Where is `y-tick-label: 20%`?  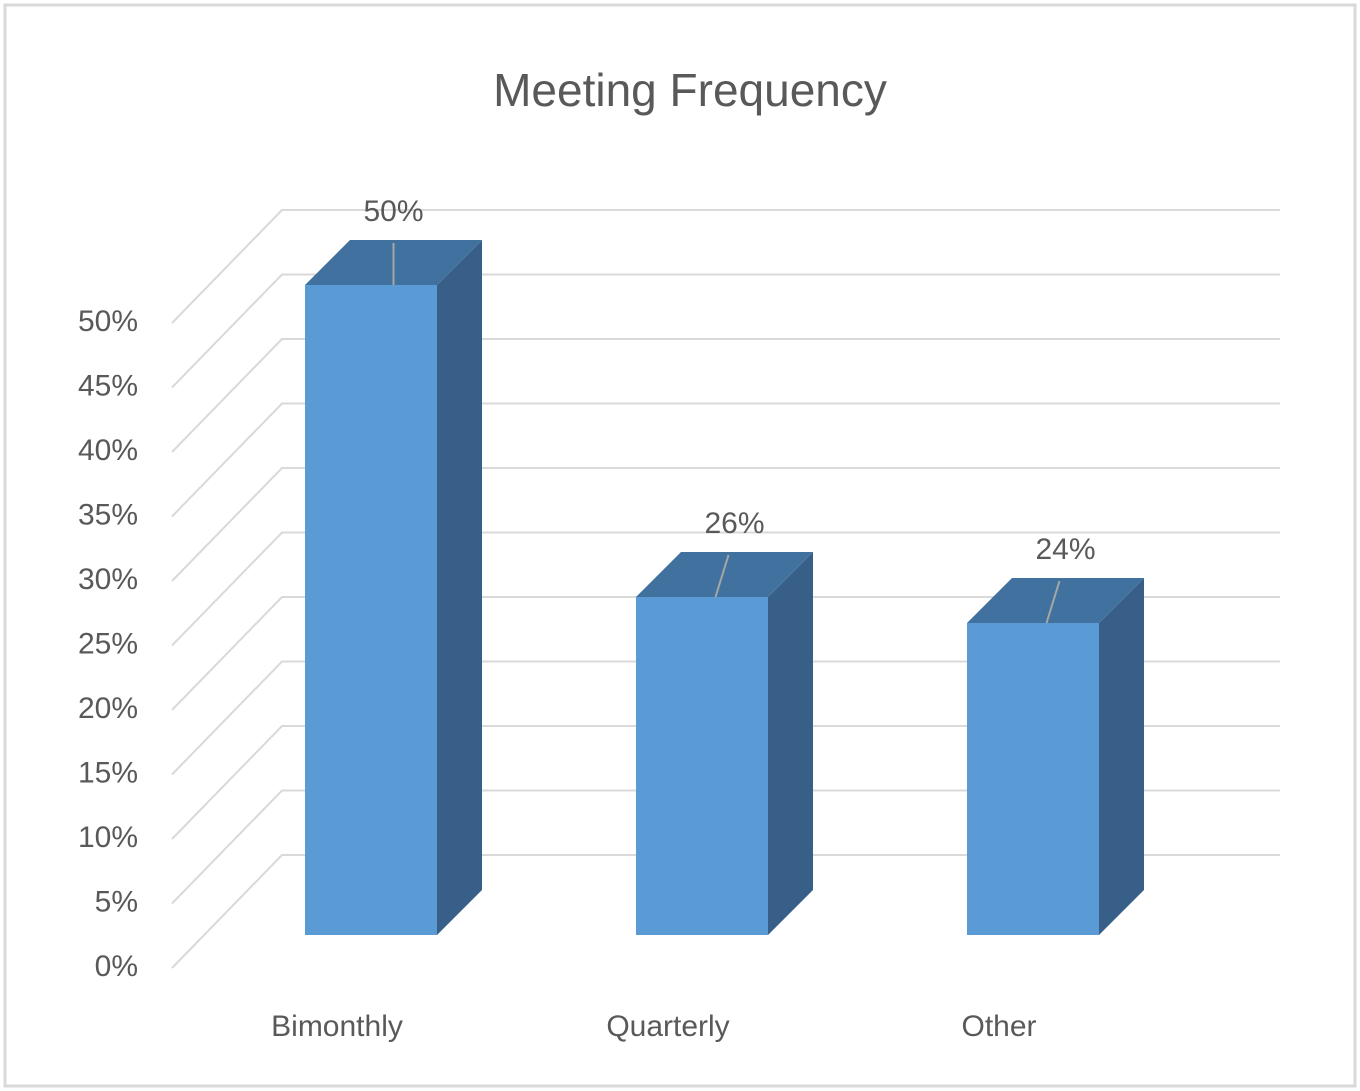 y-tick-label: 20% is located at coordinates (108, 708).